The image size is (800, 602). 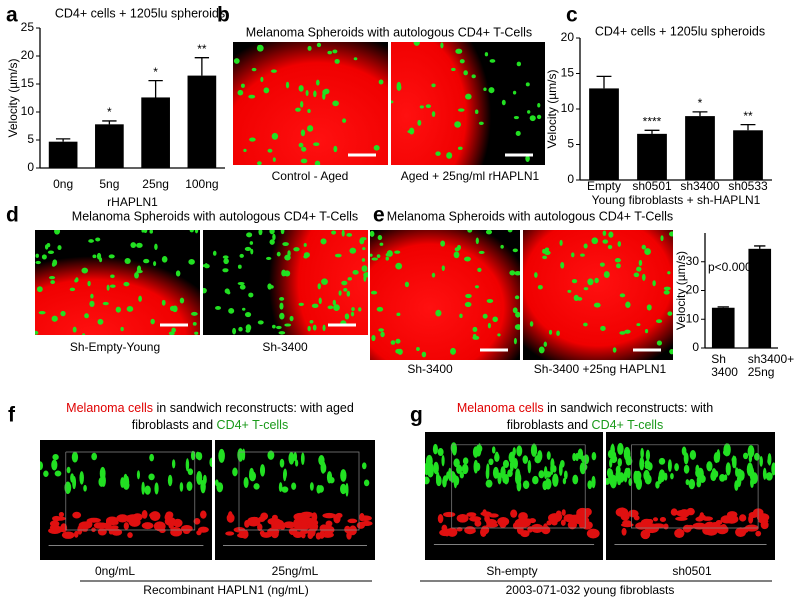 I want to click on significance: ****, so click(x=652, y=121).